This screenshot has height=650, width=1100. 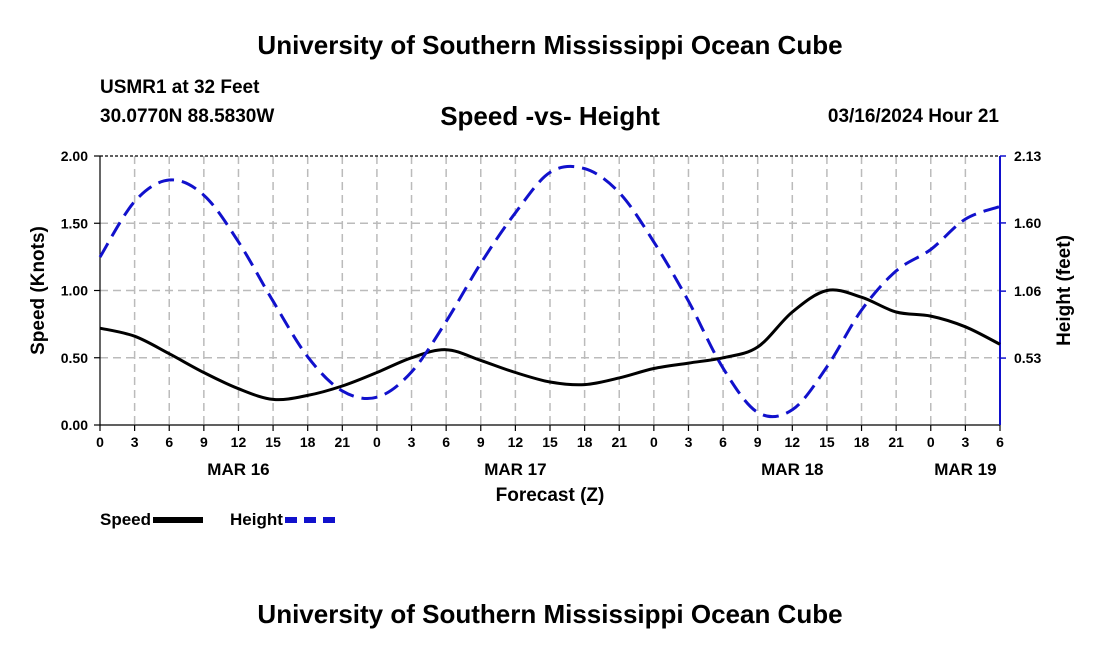 What do you see at coordinates (187, 116) in the screenshot?
I see `station-coordinates: 30.0770N 88.5830W` at bounding box center [187, 116].